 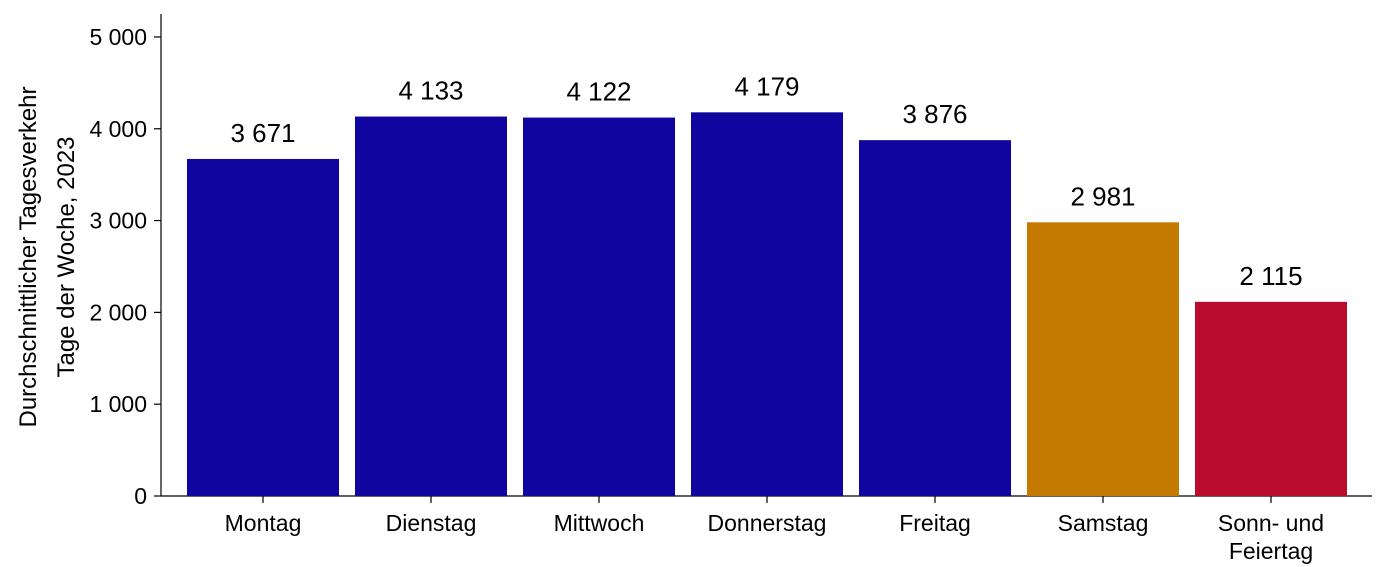 I want to click on x-tick-label: Montag, so click(x=263, y=523).